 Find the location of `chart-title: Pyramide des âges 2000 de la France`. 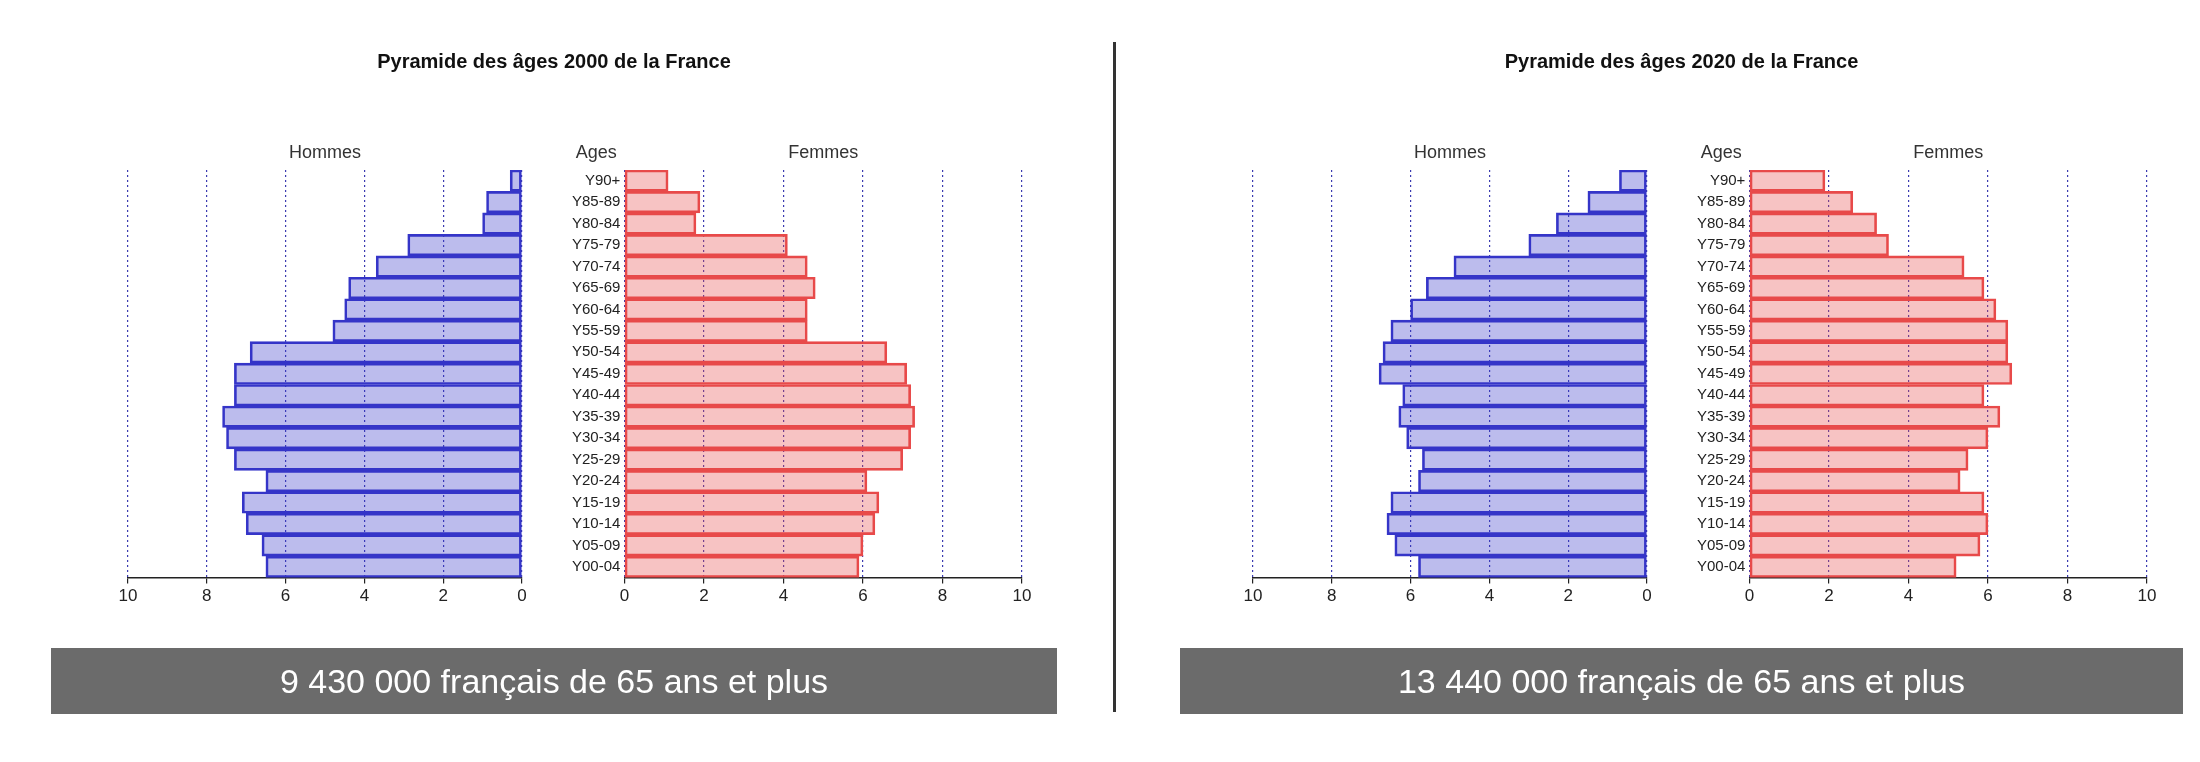

chart-title: Pyramide des âges 2000 de la France is located at coordinates (554, 61).